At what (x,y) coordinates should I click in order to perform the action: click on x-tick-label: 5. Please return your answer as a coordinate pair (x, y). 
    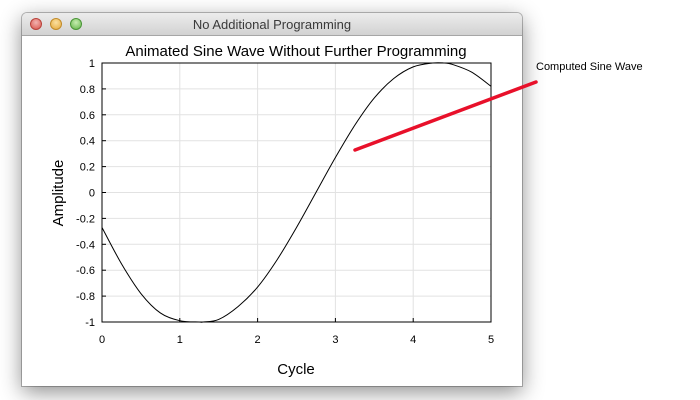
    Looking at the image, I should click on (491, 340).